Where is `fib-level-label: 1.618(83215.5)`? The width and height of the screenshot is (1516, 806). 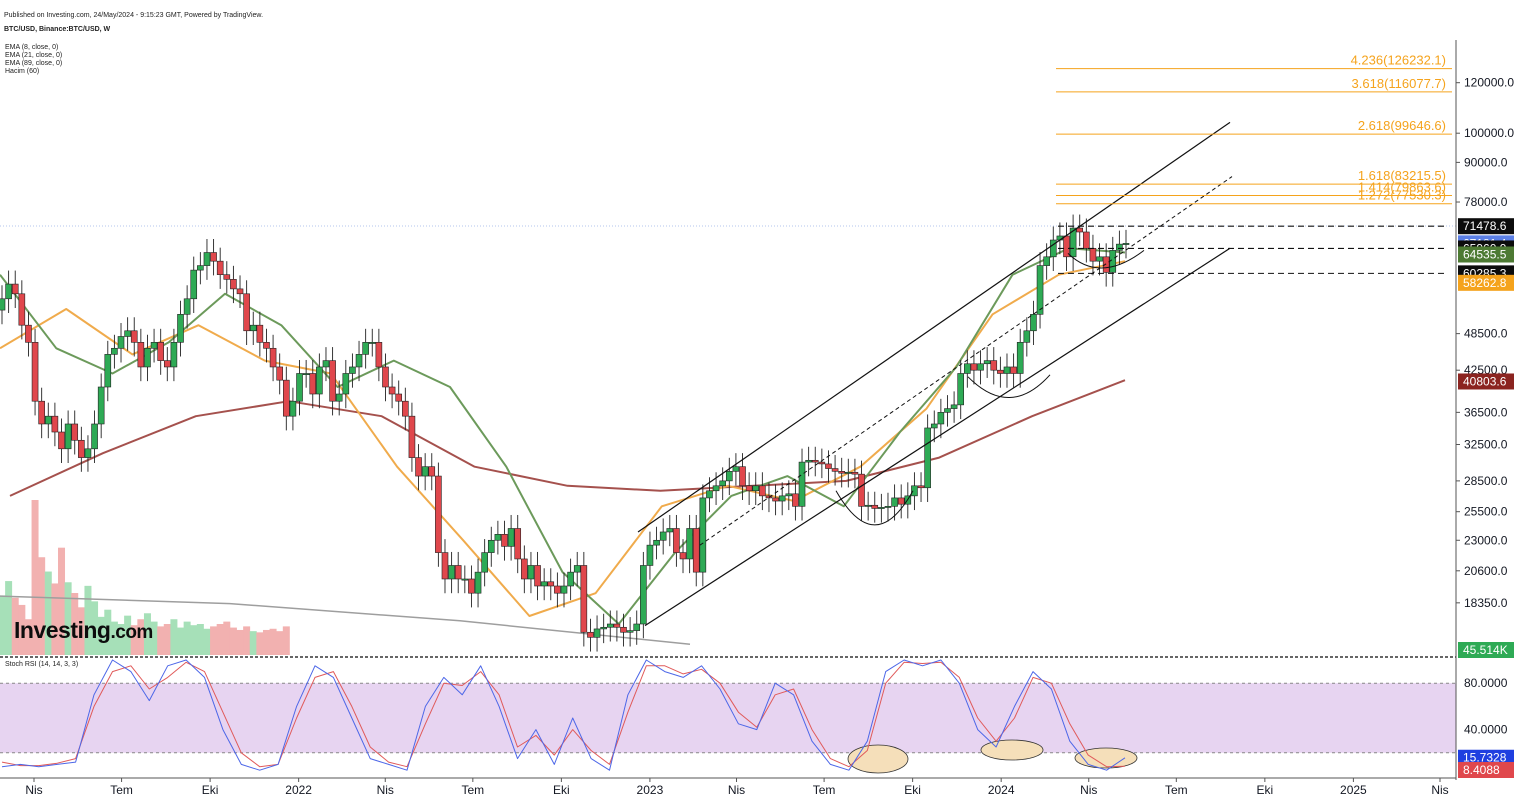 fib-level-label: 1.618(83215.5) is located at coordinates (1402, 175).